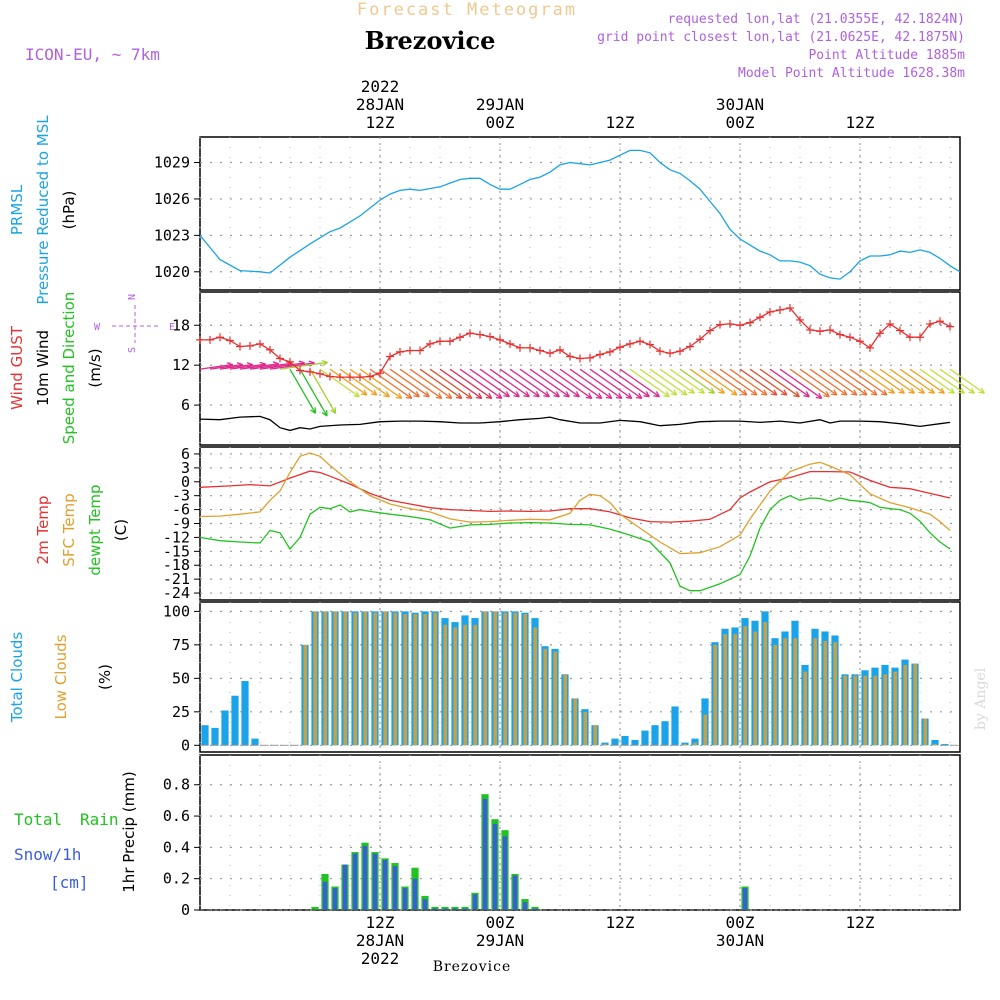  Describe the element at coordinates (43, 530) in the screenshot. I see `temperature-axis-label: 2m Temp` at that location.